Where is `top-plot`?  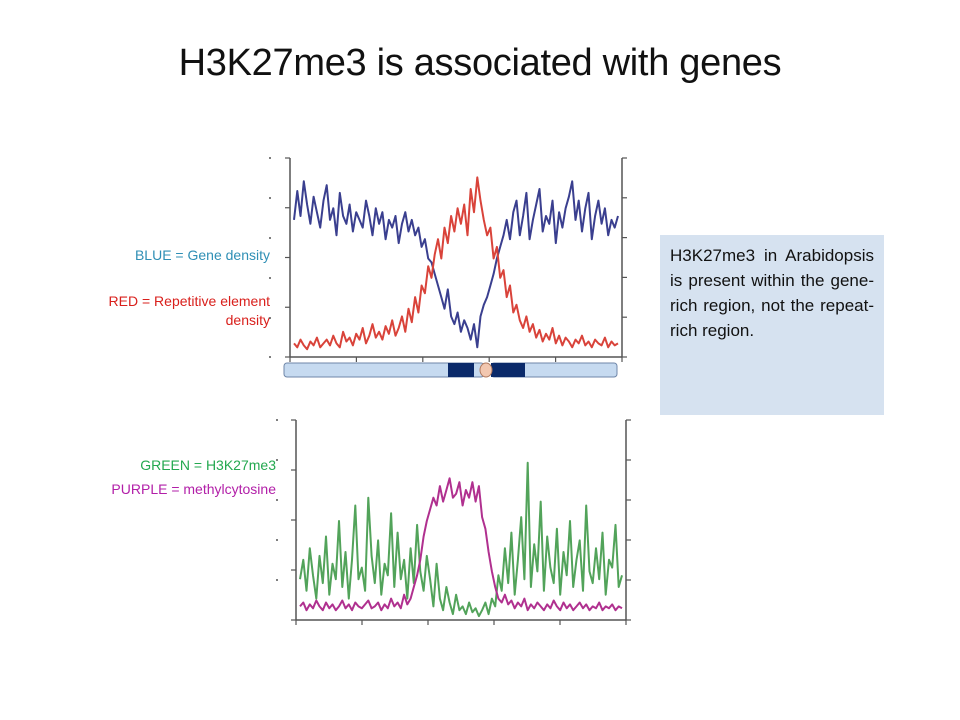
top-plot is located at coordinates (448, 259).